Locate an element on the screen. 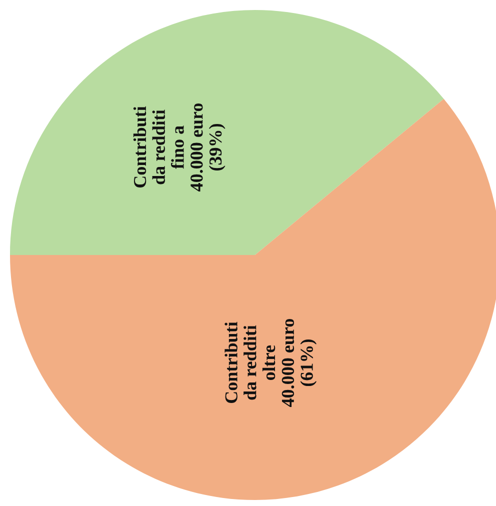 The height and width of the screenshot is (506, 496). data-label: (61%) is located at coordinates (308, 362).